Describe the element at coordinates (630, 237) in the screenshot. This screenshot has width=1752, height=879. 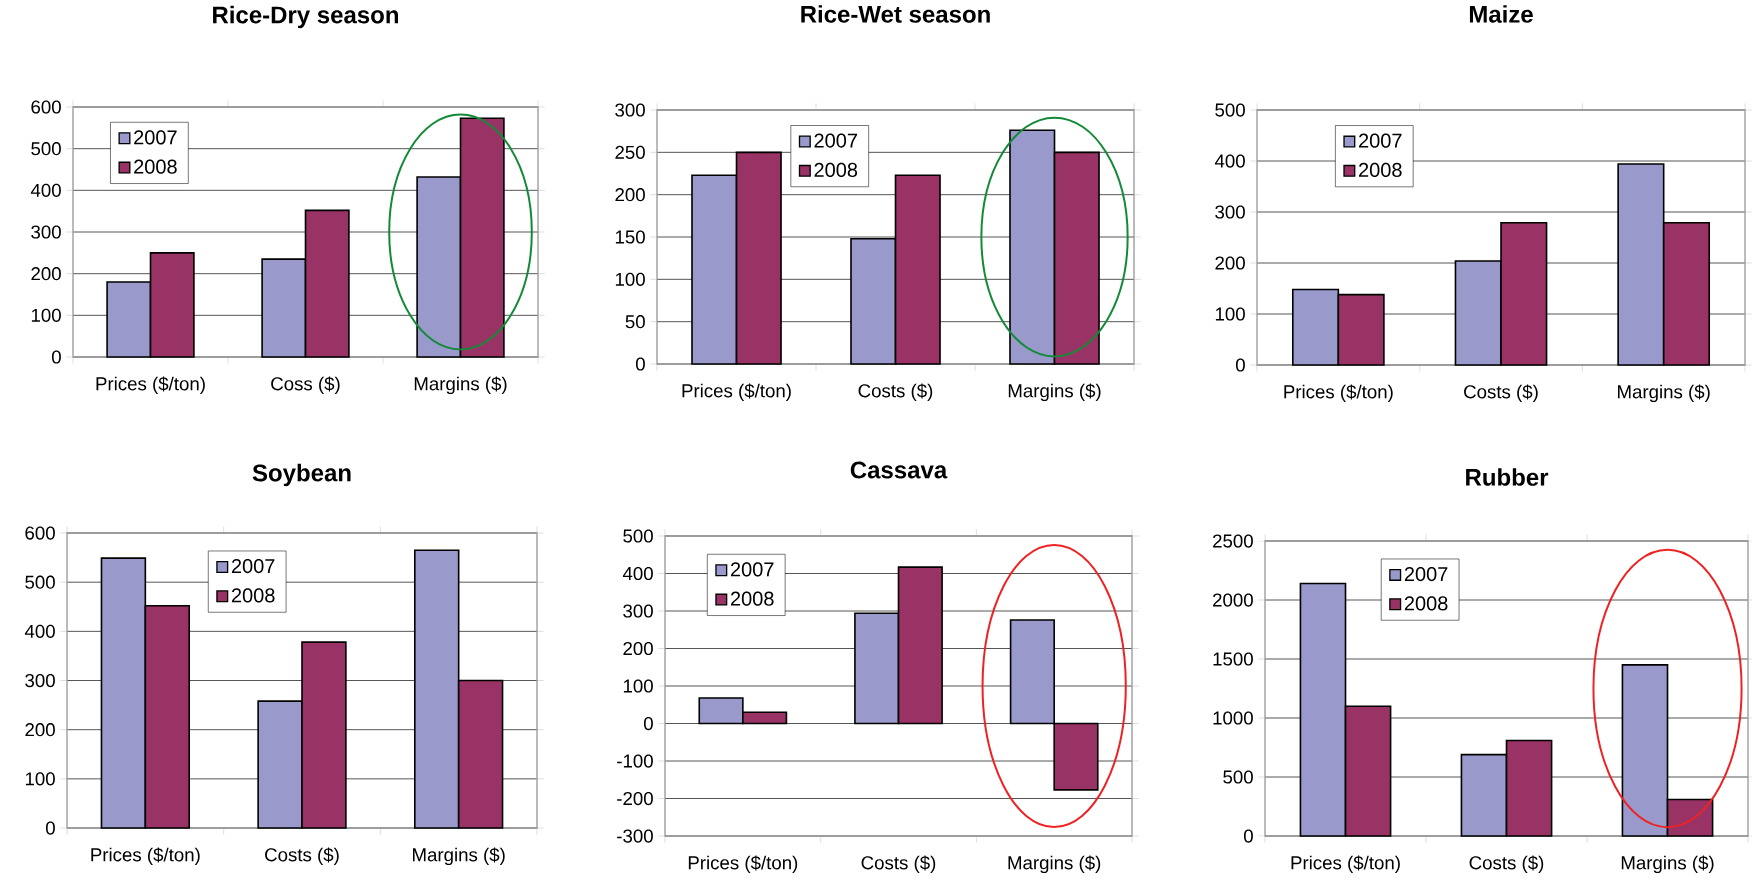
I see `y-tick-label: 150` at that location.